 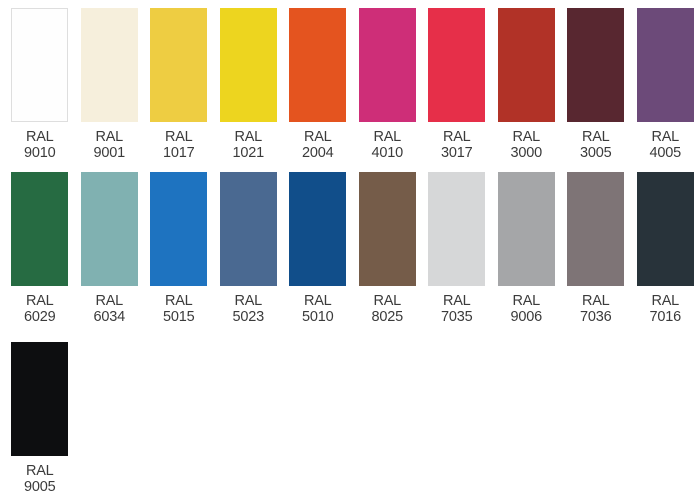 I want to click on swatch-ral-code: 7016, so click(x=665, y=317).